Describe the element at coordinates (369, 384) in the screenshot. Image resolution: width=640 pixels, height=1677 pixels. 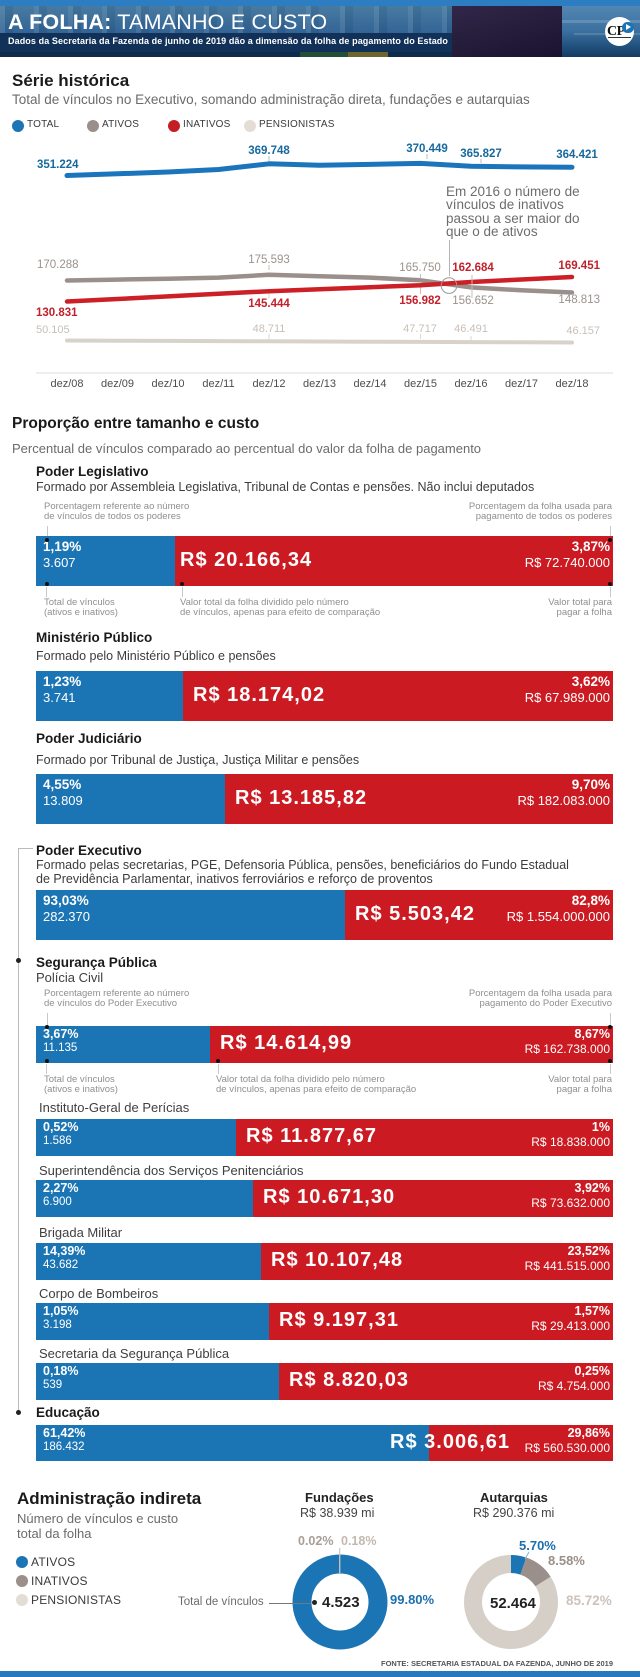
I see `svg-text: dez/14` at that location.